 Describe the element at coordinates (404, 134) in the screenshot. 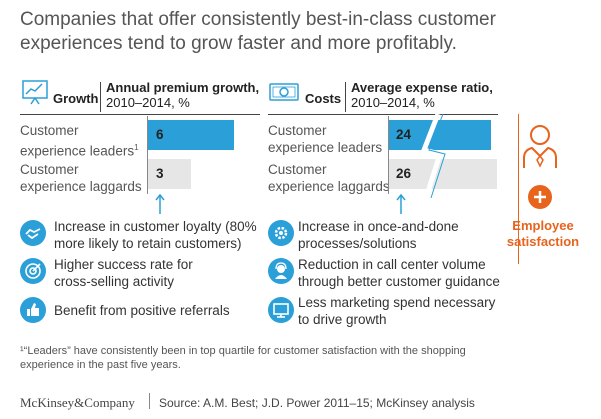

I see `costs-value-leaders: 24` at that location.